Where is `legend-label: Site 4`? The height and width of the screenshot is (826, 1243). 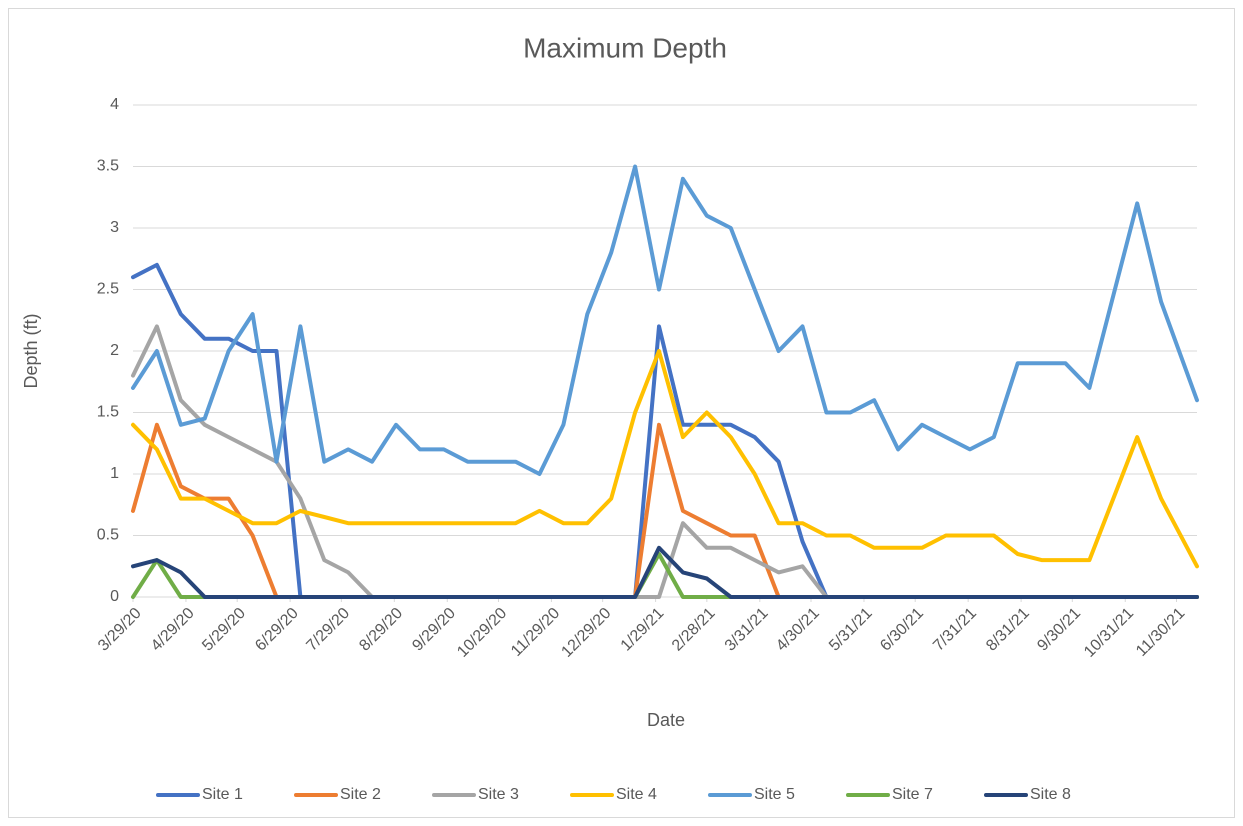
legend-label: Site 4 is located at coordinates (636, 794).